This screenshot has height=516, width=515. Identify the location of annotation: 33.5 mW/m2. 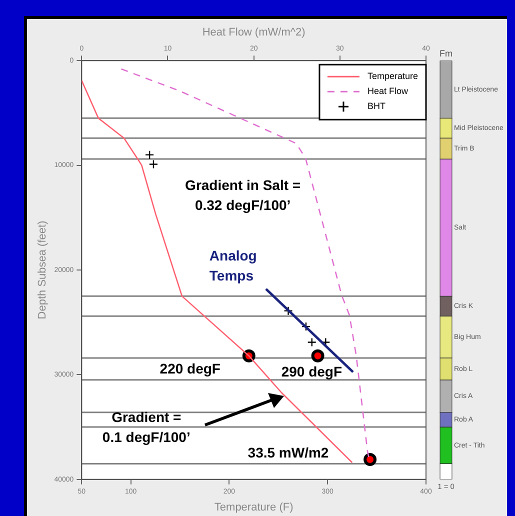
(288, 452).